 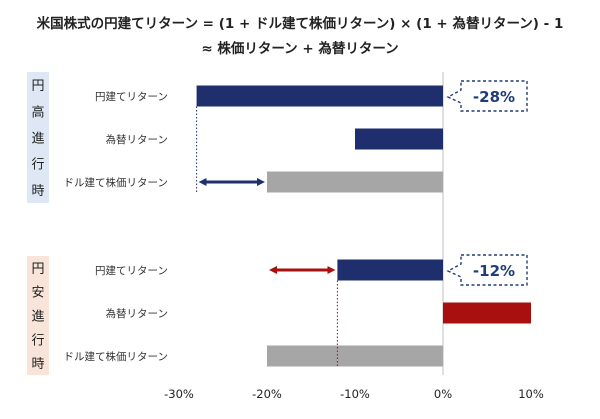 I want to click on callout-value-label: -28%, so click(x=494, y=97).